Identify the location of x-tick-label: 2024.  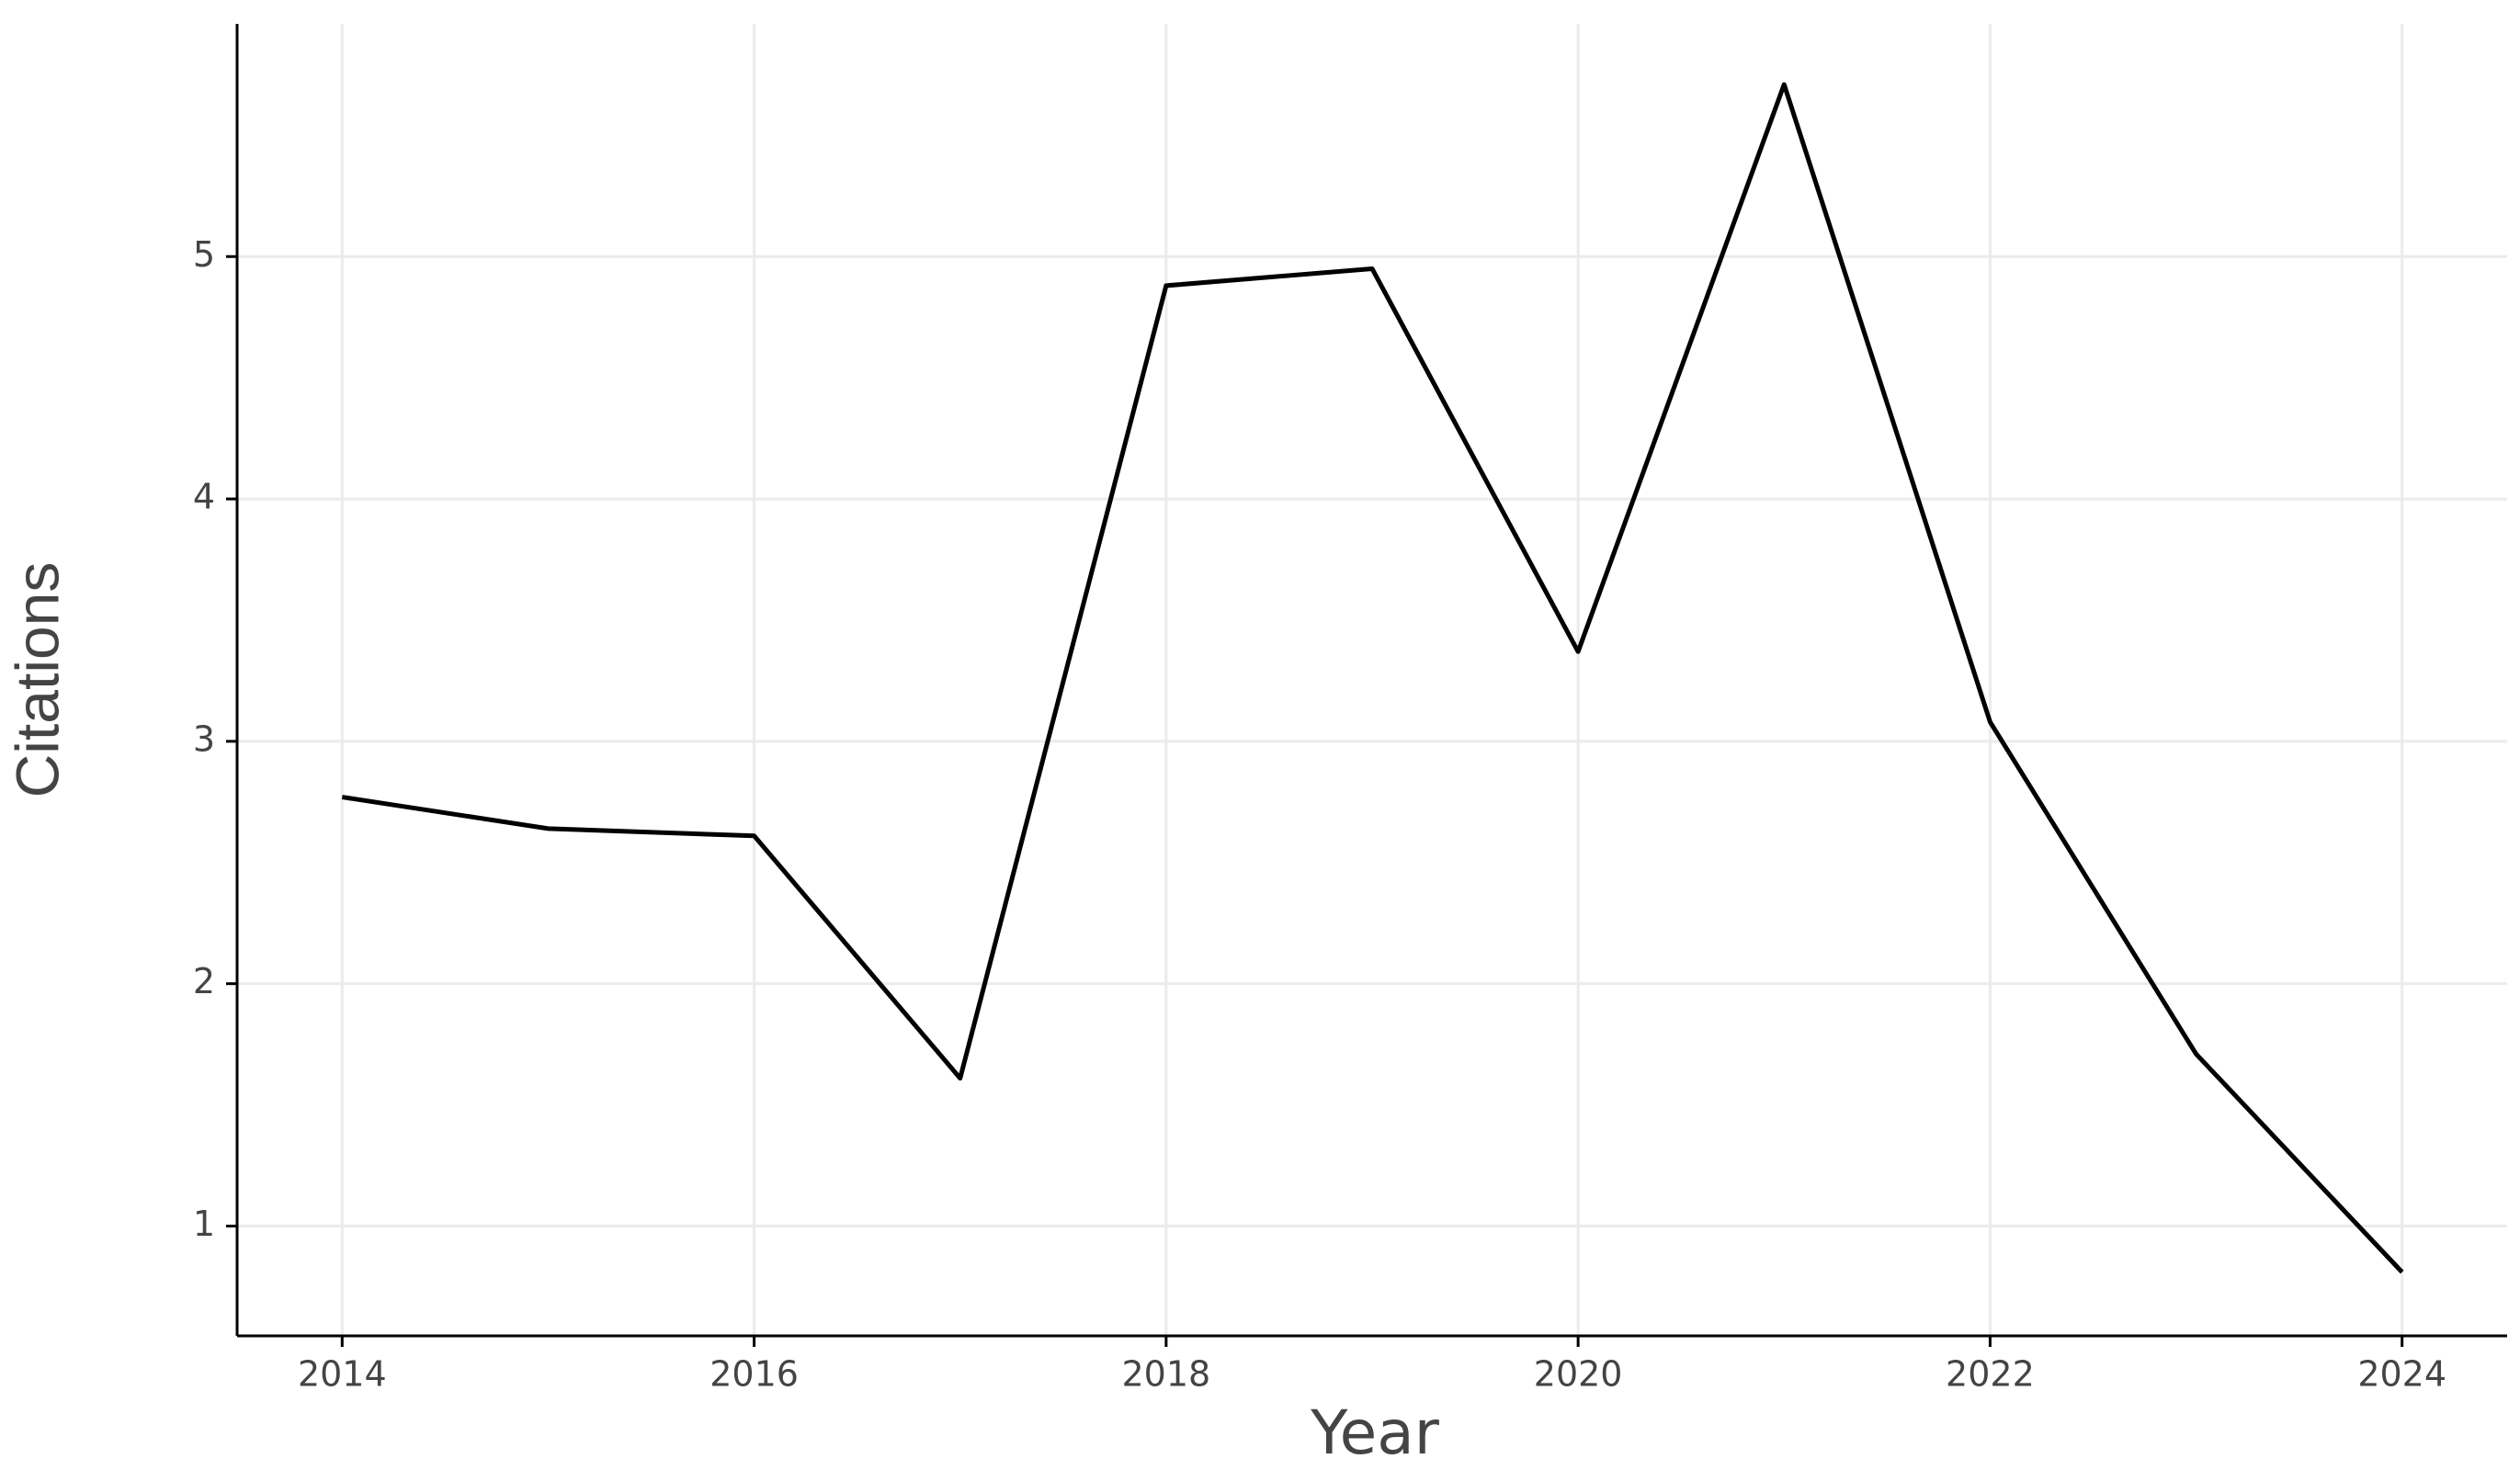
(2401, 1375).